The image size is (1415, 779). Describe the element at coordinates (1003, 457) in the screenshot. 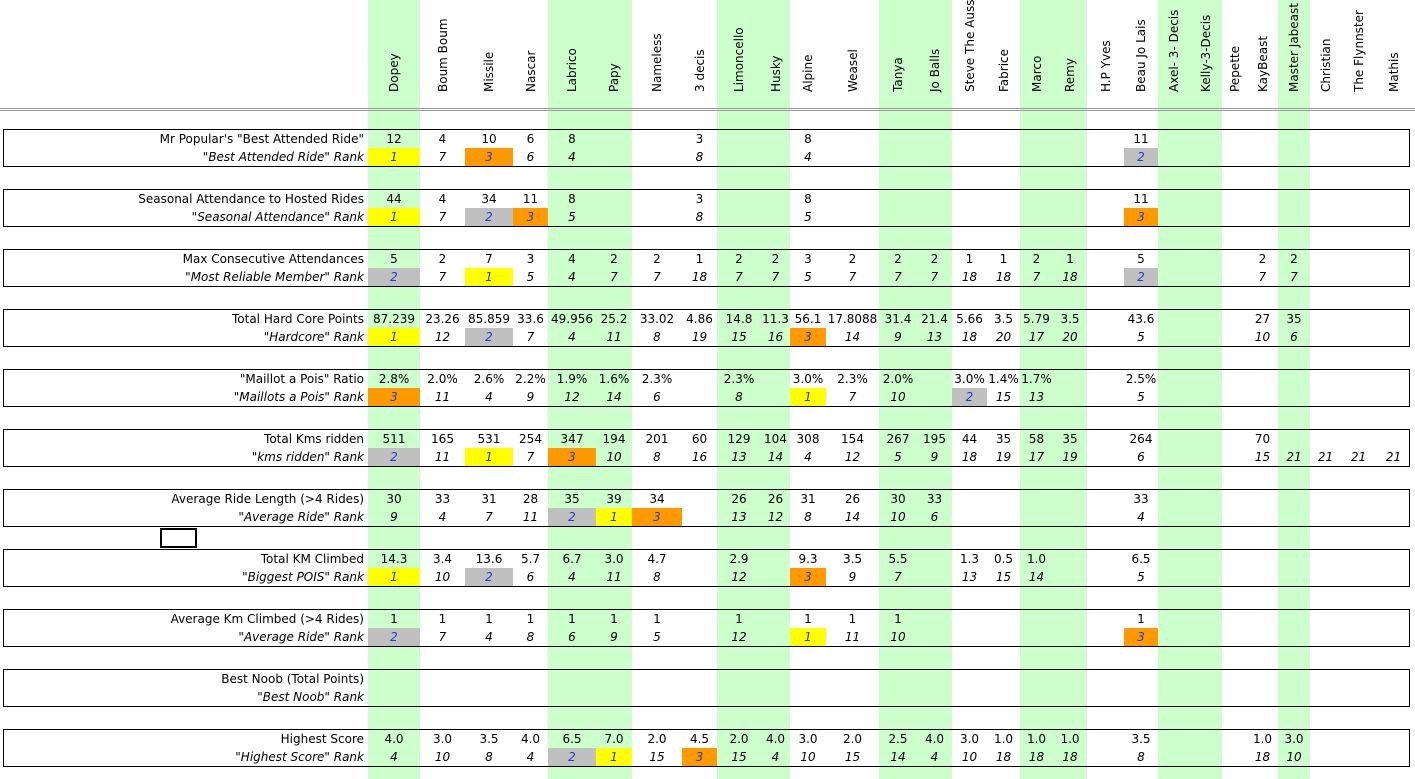

I see `rank-cell: 19` at that location.